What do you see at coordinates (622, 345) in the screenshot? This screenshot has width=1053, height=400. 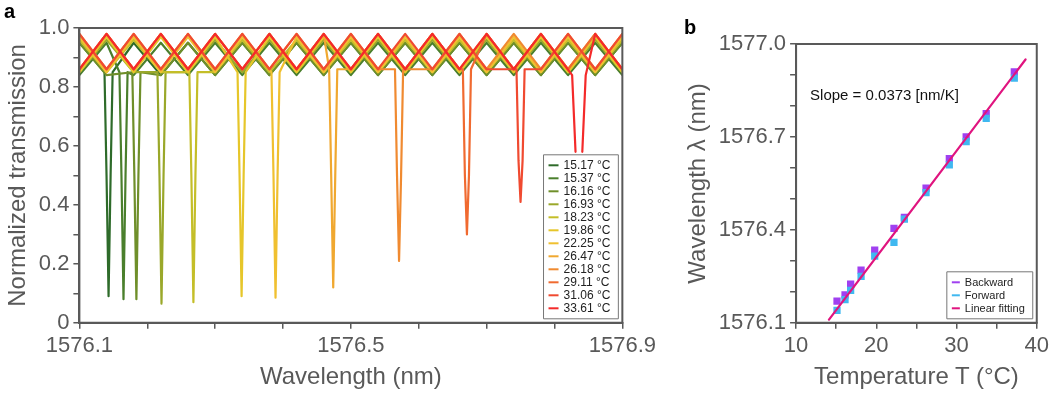 I see `x-tick-label: 1576.9` at bounding box center [622, 345].